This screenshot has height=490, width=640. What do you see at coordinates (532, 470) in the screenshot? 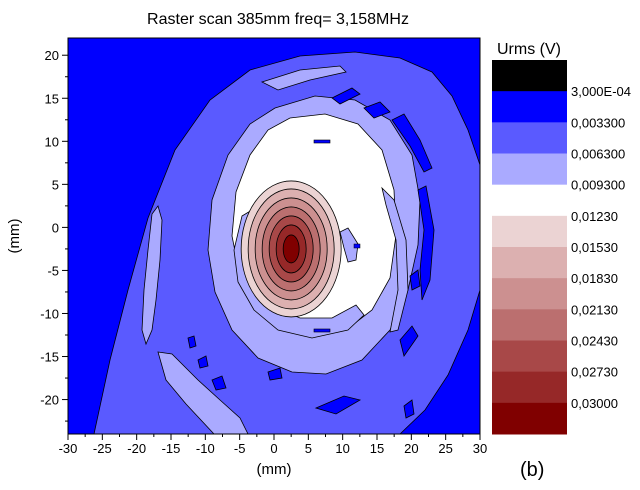
I see `panel-label: (b)` at bounding box center [532, 470].